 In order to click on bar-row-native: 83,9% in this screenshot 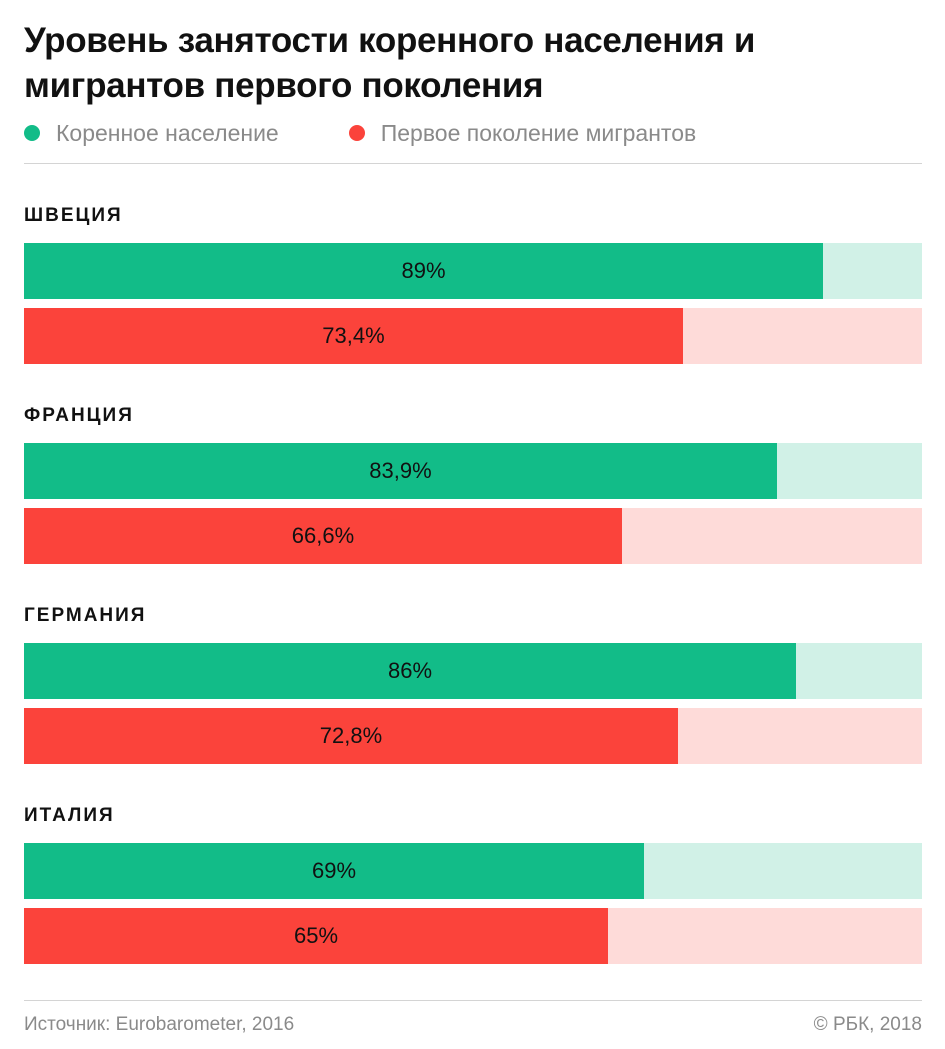, I will do `click(473, 471)`.